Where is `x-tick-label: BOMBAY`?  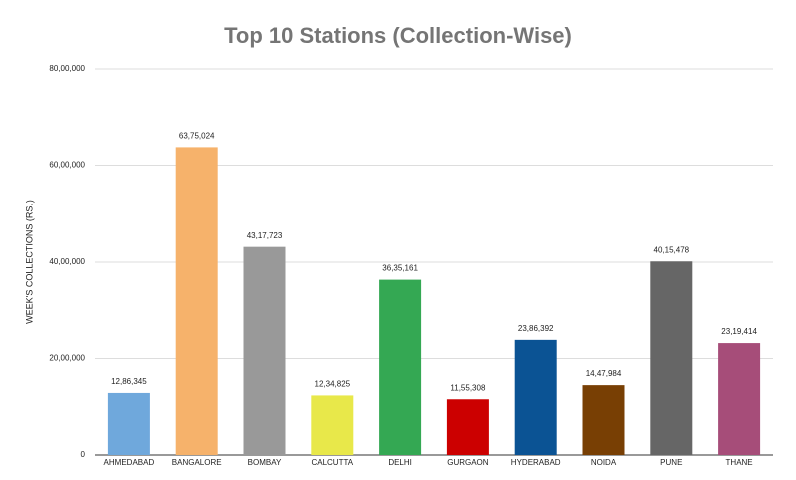
x-tick-label: BOMBAY is located at coordinates (265, 462).